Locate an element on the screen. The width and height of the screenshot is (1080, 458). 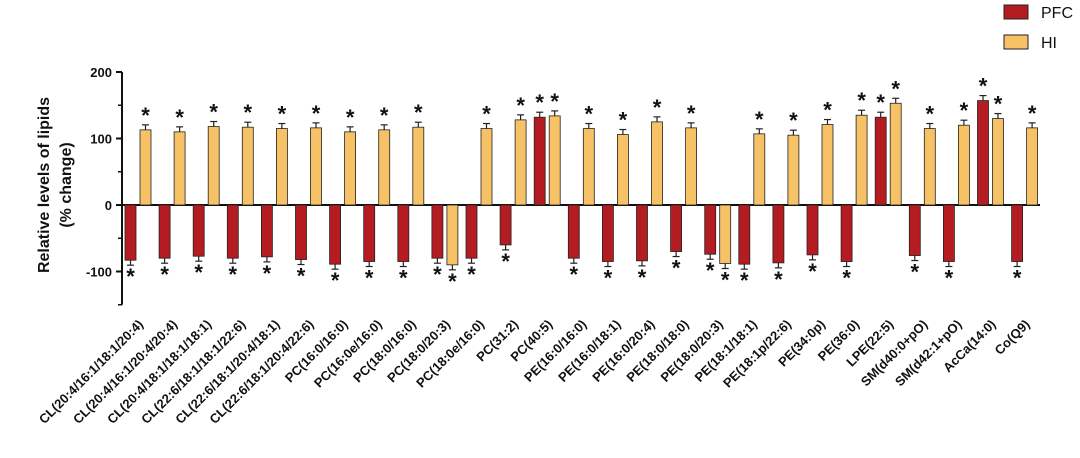
y-axis-label-line2: (% change) is located at coordinates (66, 184).